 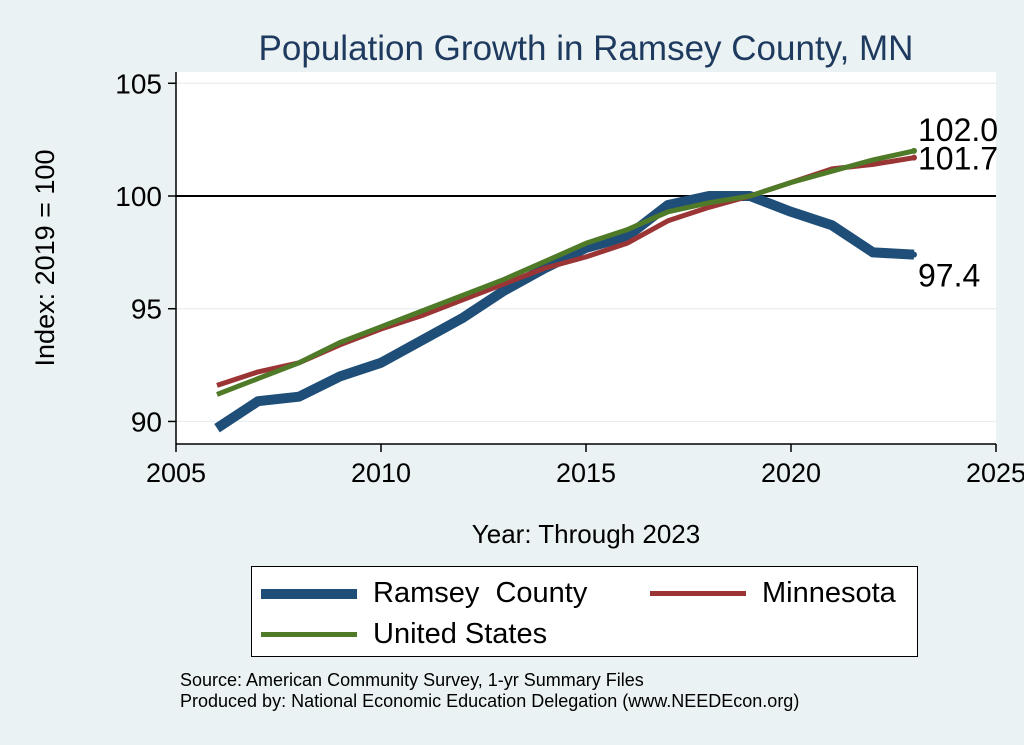 What do you see at coordinates (138, 83) in the screenshot?
I see `y-tick-label: 105` at bounding box center [138, 83].